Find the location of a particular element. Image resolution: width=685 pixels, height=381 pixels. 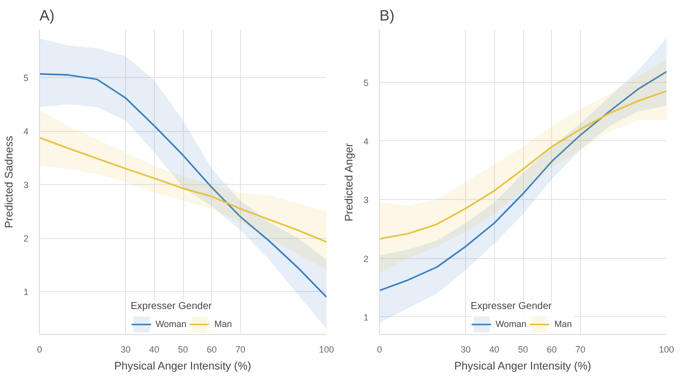

y-axis-title: Predicted Anger is located at coordinates (349, 182).